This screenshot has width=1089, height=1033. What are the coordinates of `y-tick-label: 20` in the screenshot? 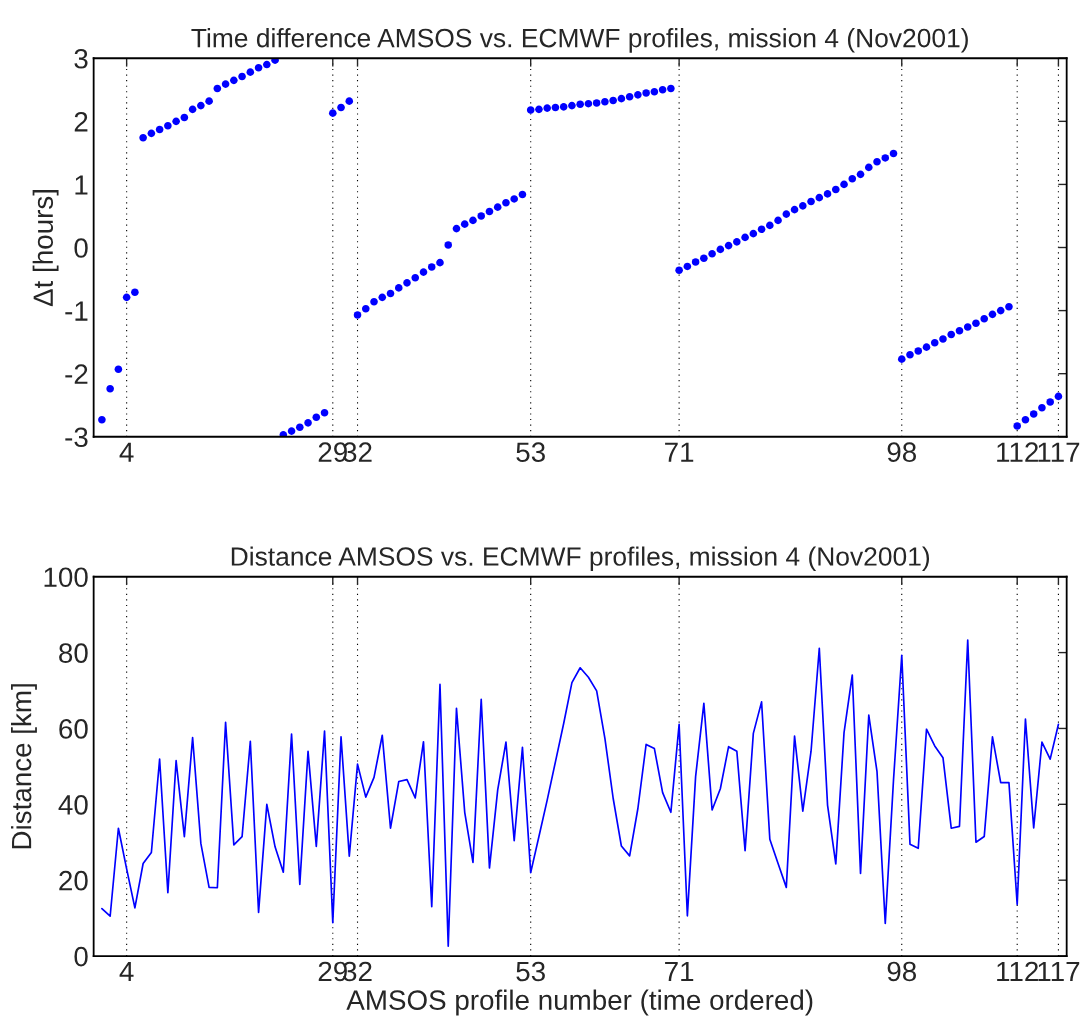 It's located at (73, 880).